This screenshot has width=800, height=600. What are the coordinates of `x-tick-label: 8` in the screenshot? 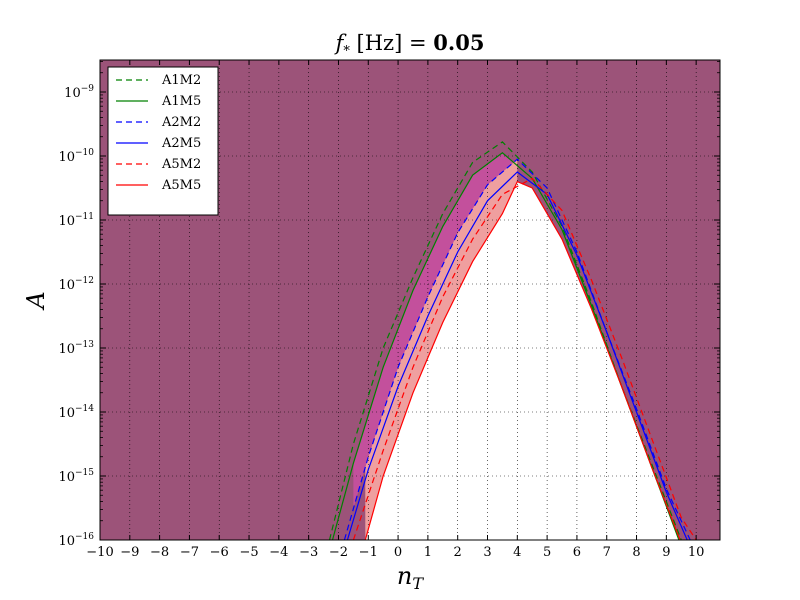 It's located at (636, 552).